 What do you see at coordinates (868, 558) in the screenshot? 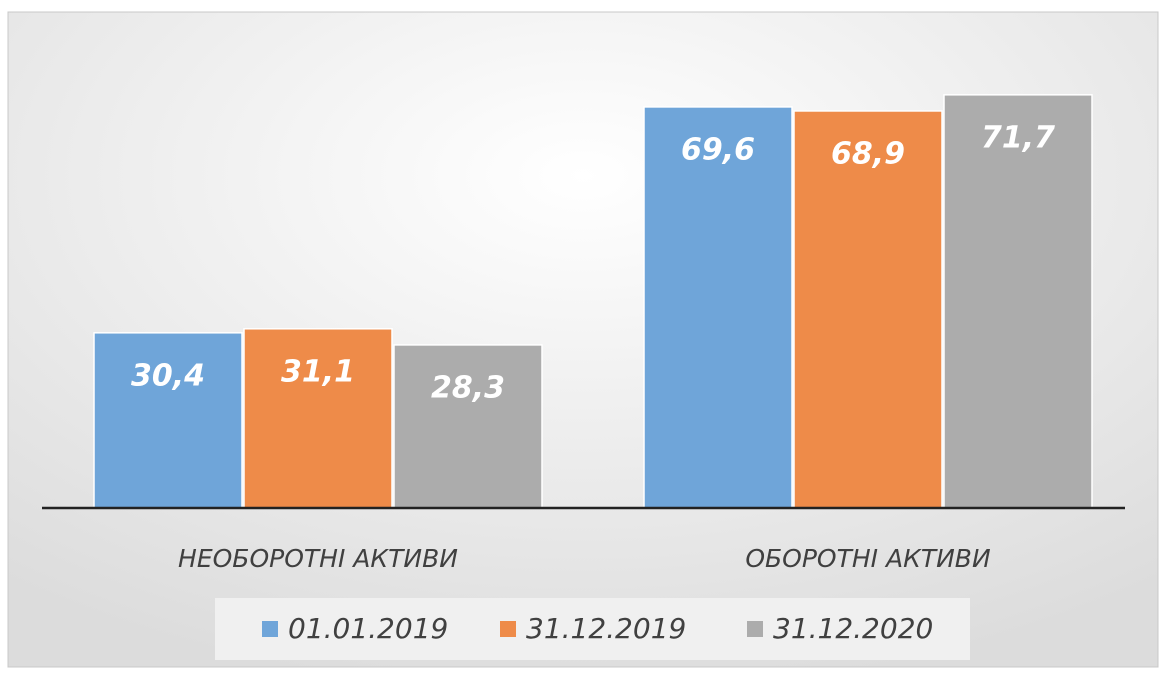
I see `x-tick-label: ОБОРОТНІ АКТИВИ` at bounding box center [868, 558].